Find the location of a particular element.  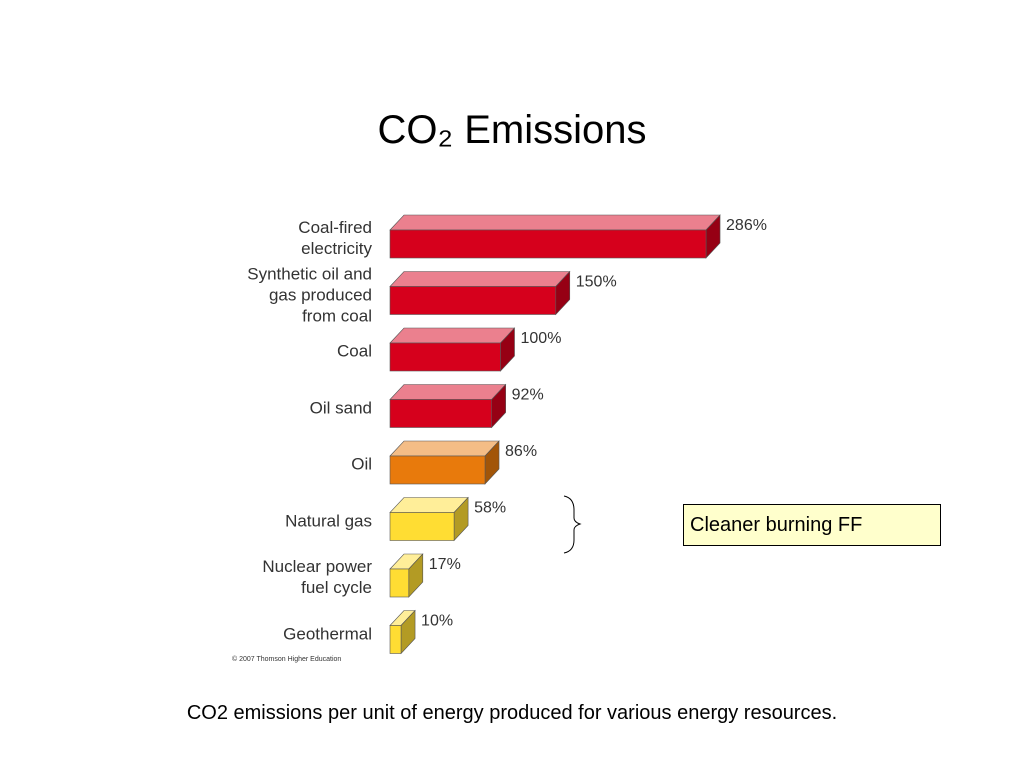

category-label: Coal is located at coordinates (354, 351).